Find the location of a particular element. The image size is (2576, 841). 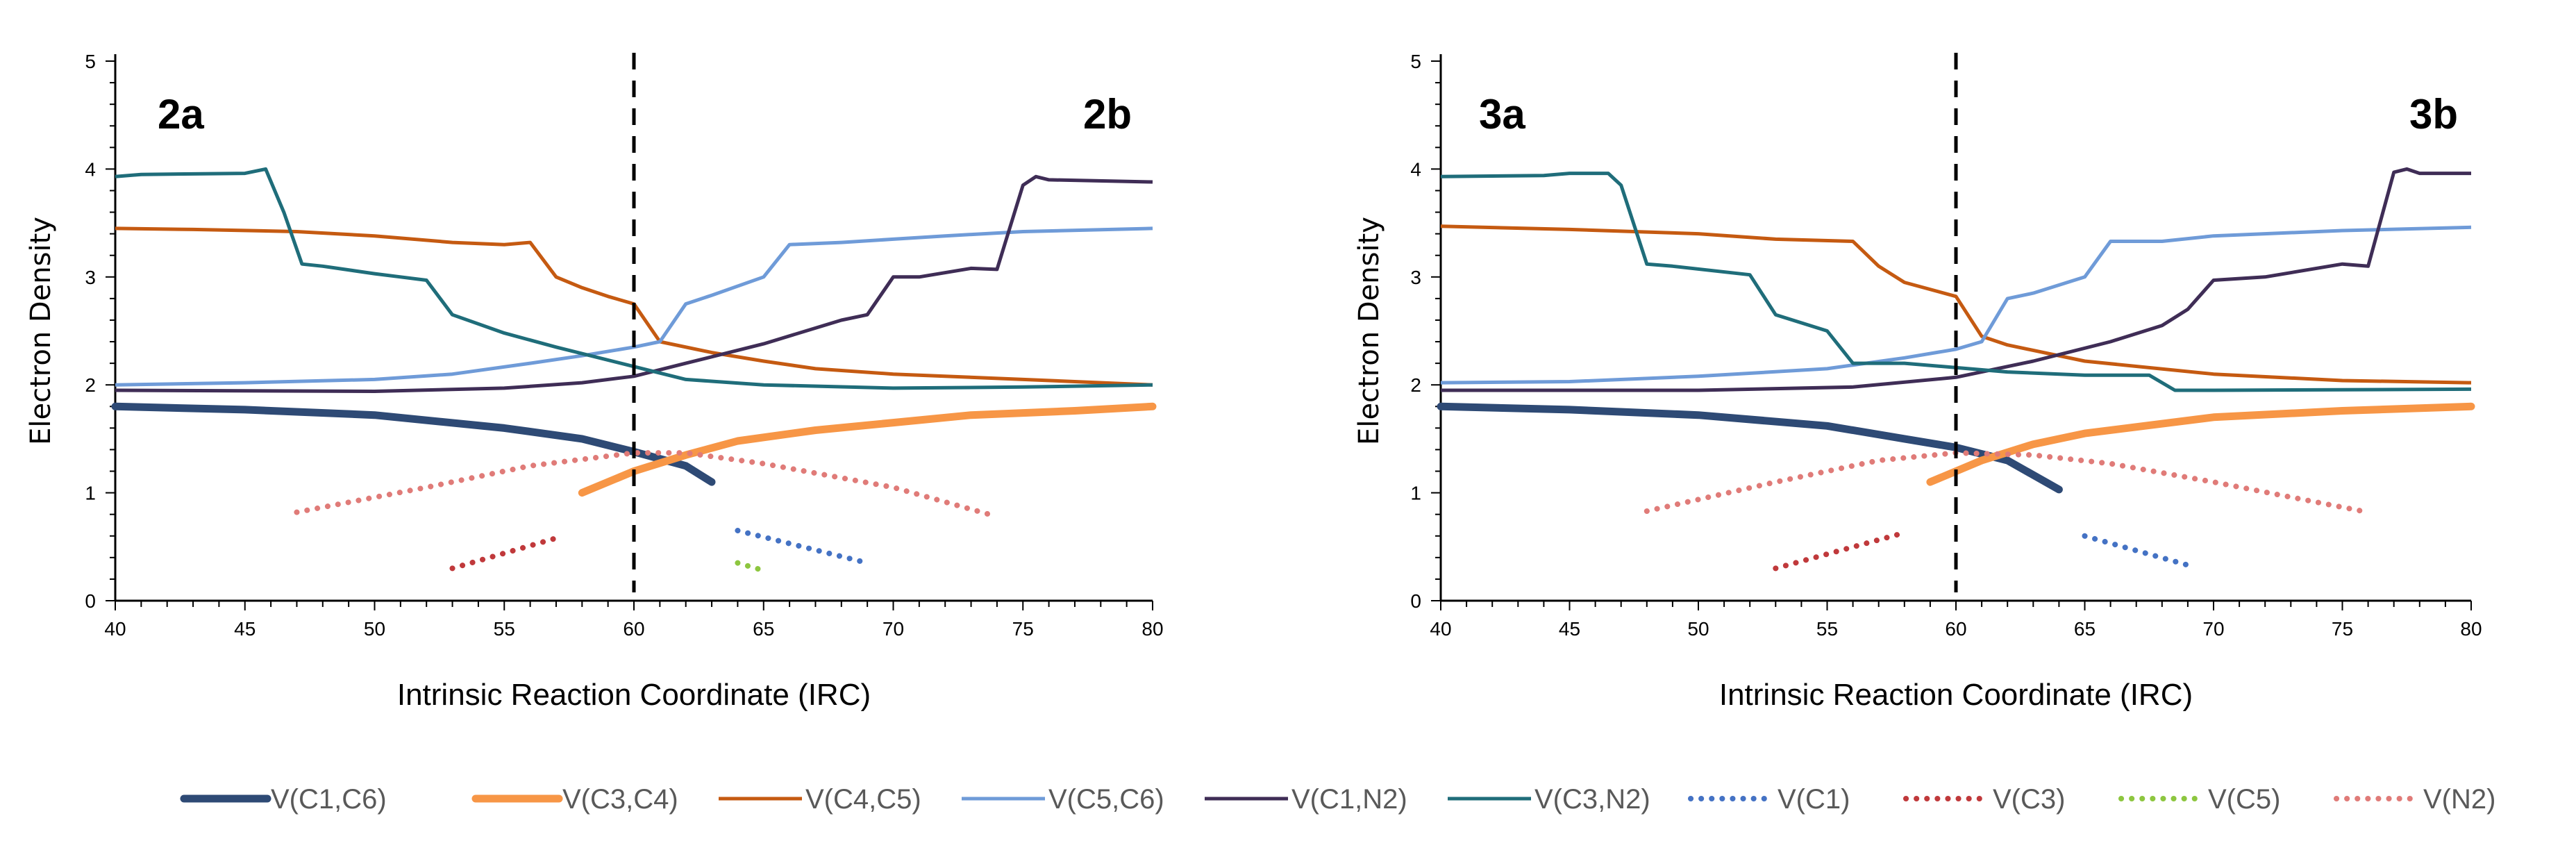

legend-item: V(C5,C6) is located at coordinates (1063, 799).